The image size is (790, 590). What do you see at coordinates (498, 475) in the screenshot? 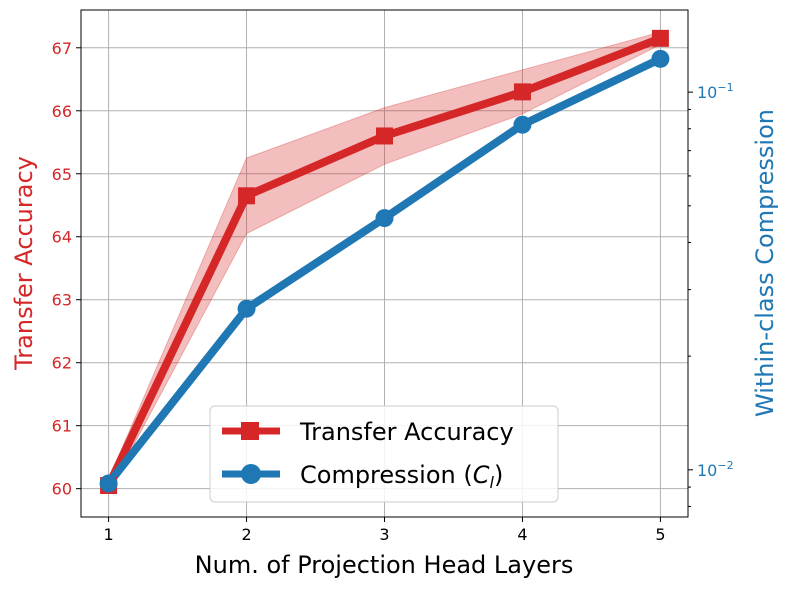
I see `legend-label-compression-suffix: )` at bounding box center [498, 475].